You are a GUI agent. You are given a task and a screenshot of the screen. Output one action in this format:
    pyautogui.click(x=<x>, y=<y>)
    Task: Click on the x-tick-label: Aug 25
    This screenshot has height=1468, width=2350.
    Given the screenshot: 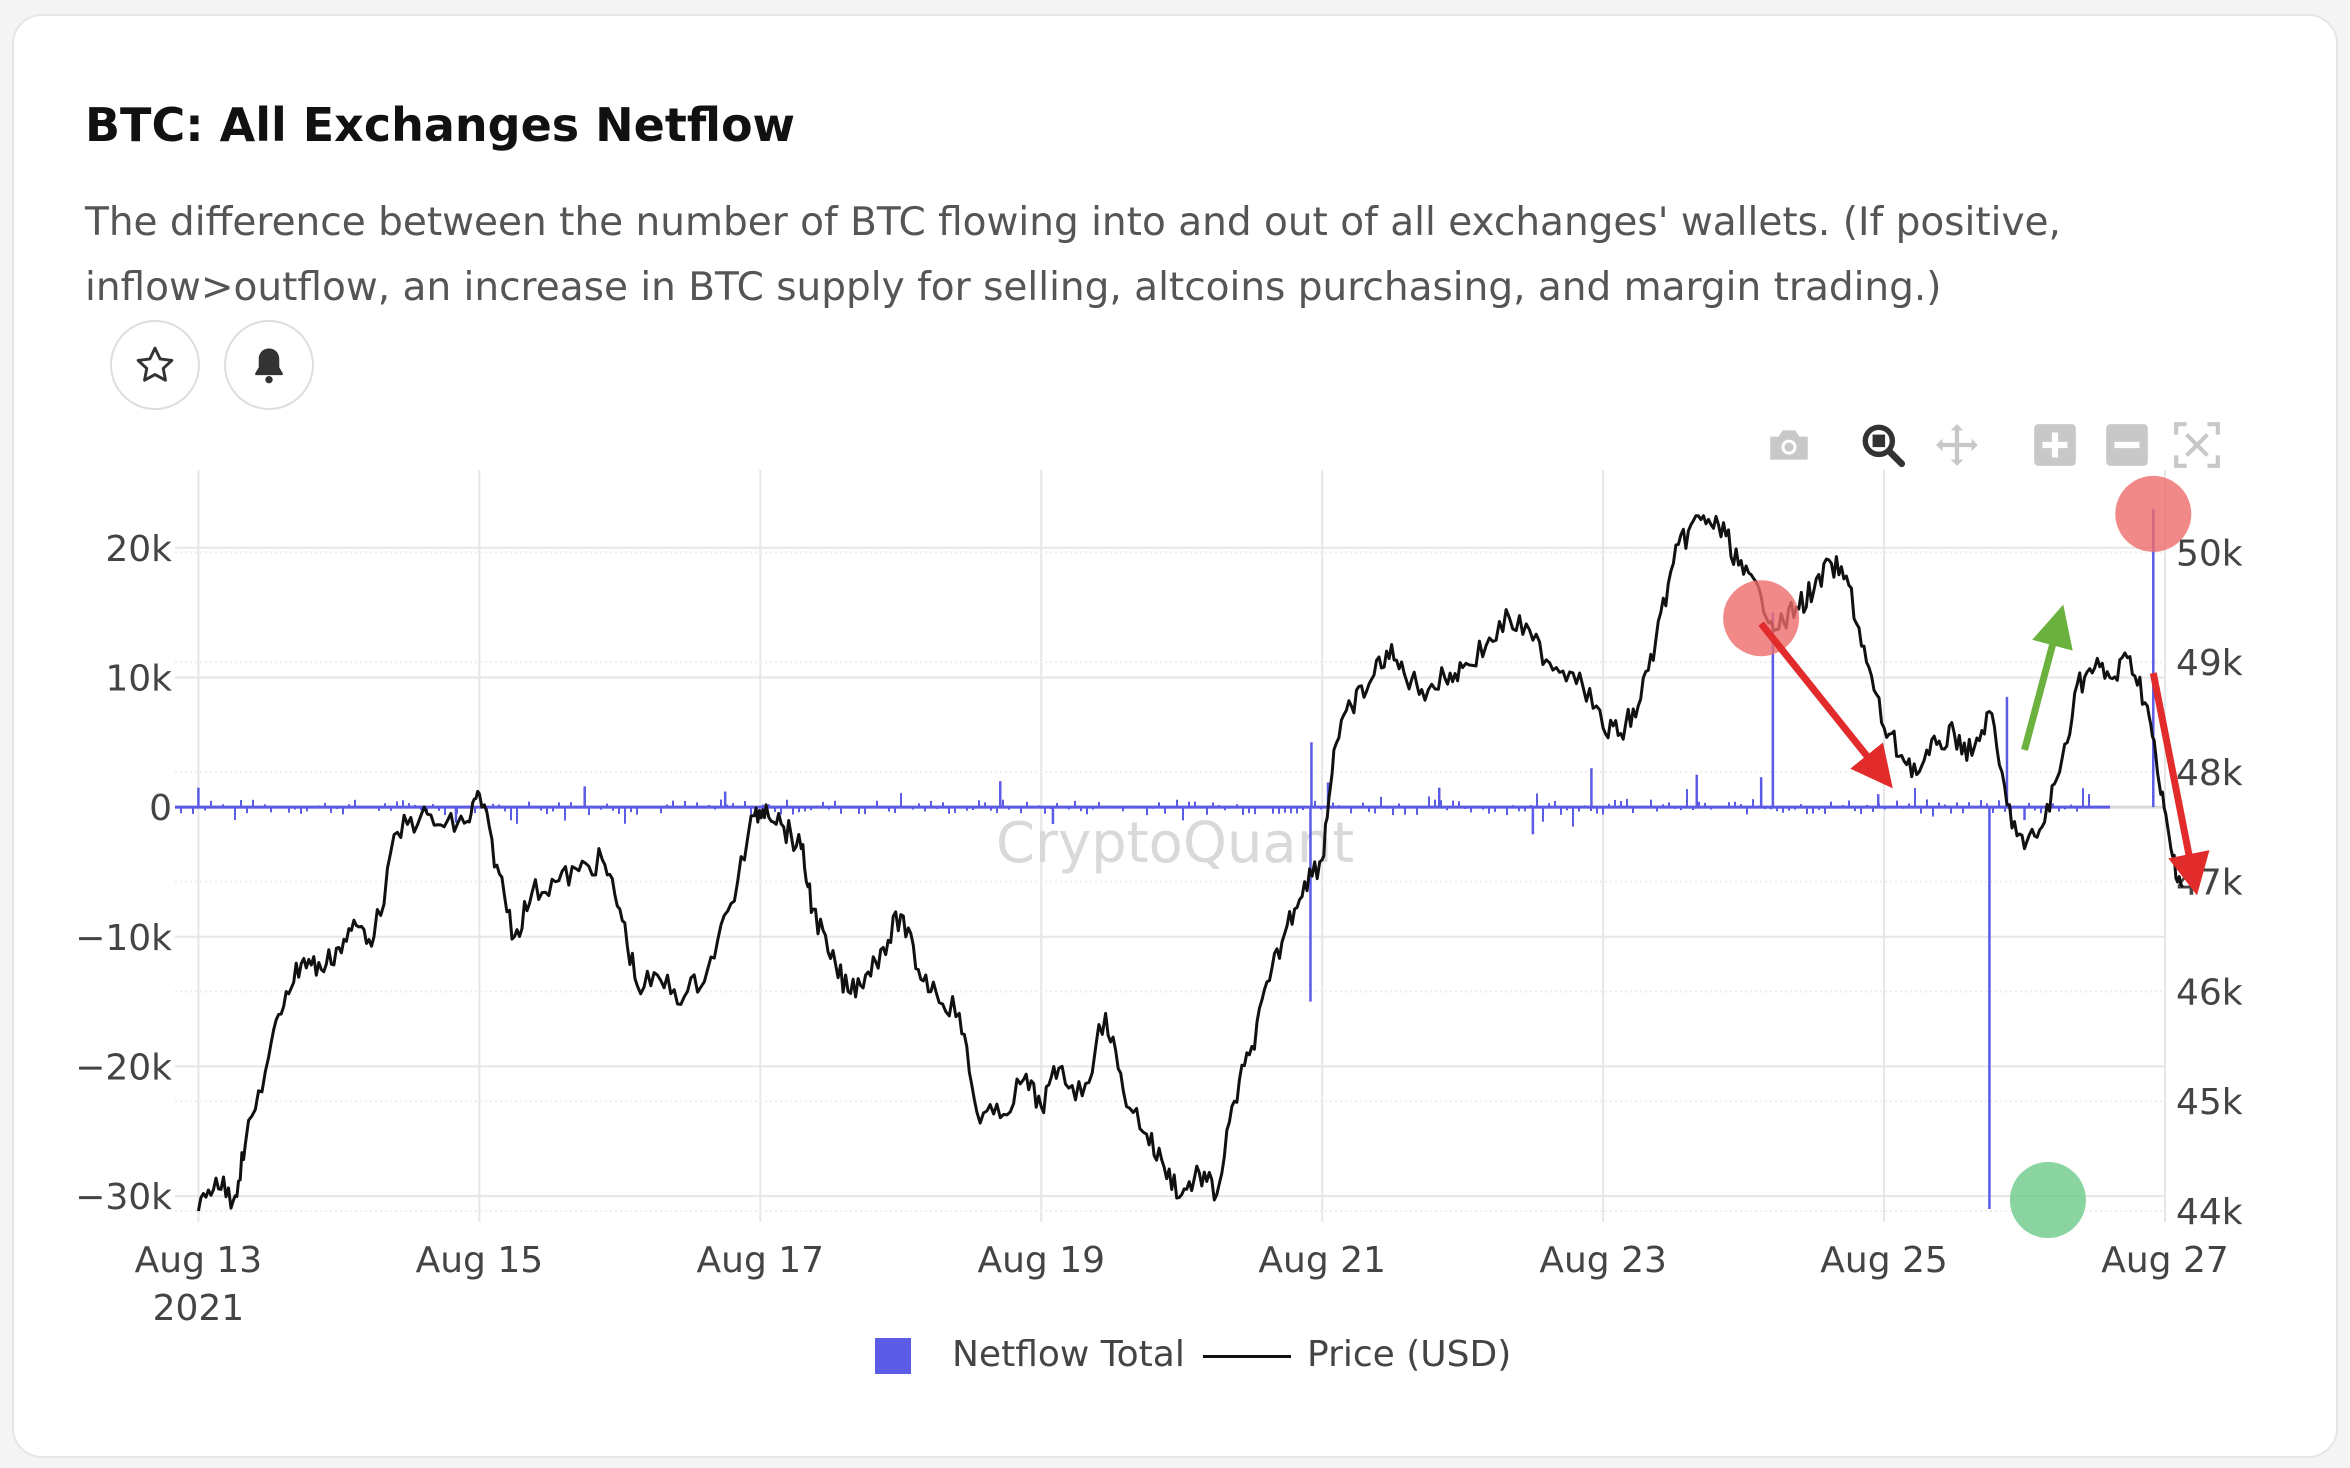 What is the action you would take?
    pyautogui.click(x=1884, y=1260)
    